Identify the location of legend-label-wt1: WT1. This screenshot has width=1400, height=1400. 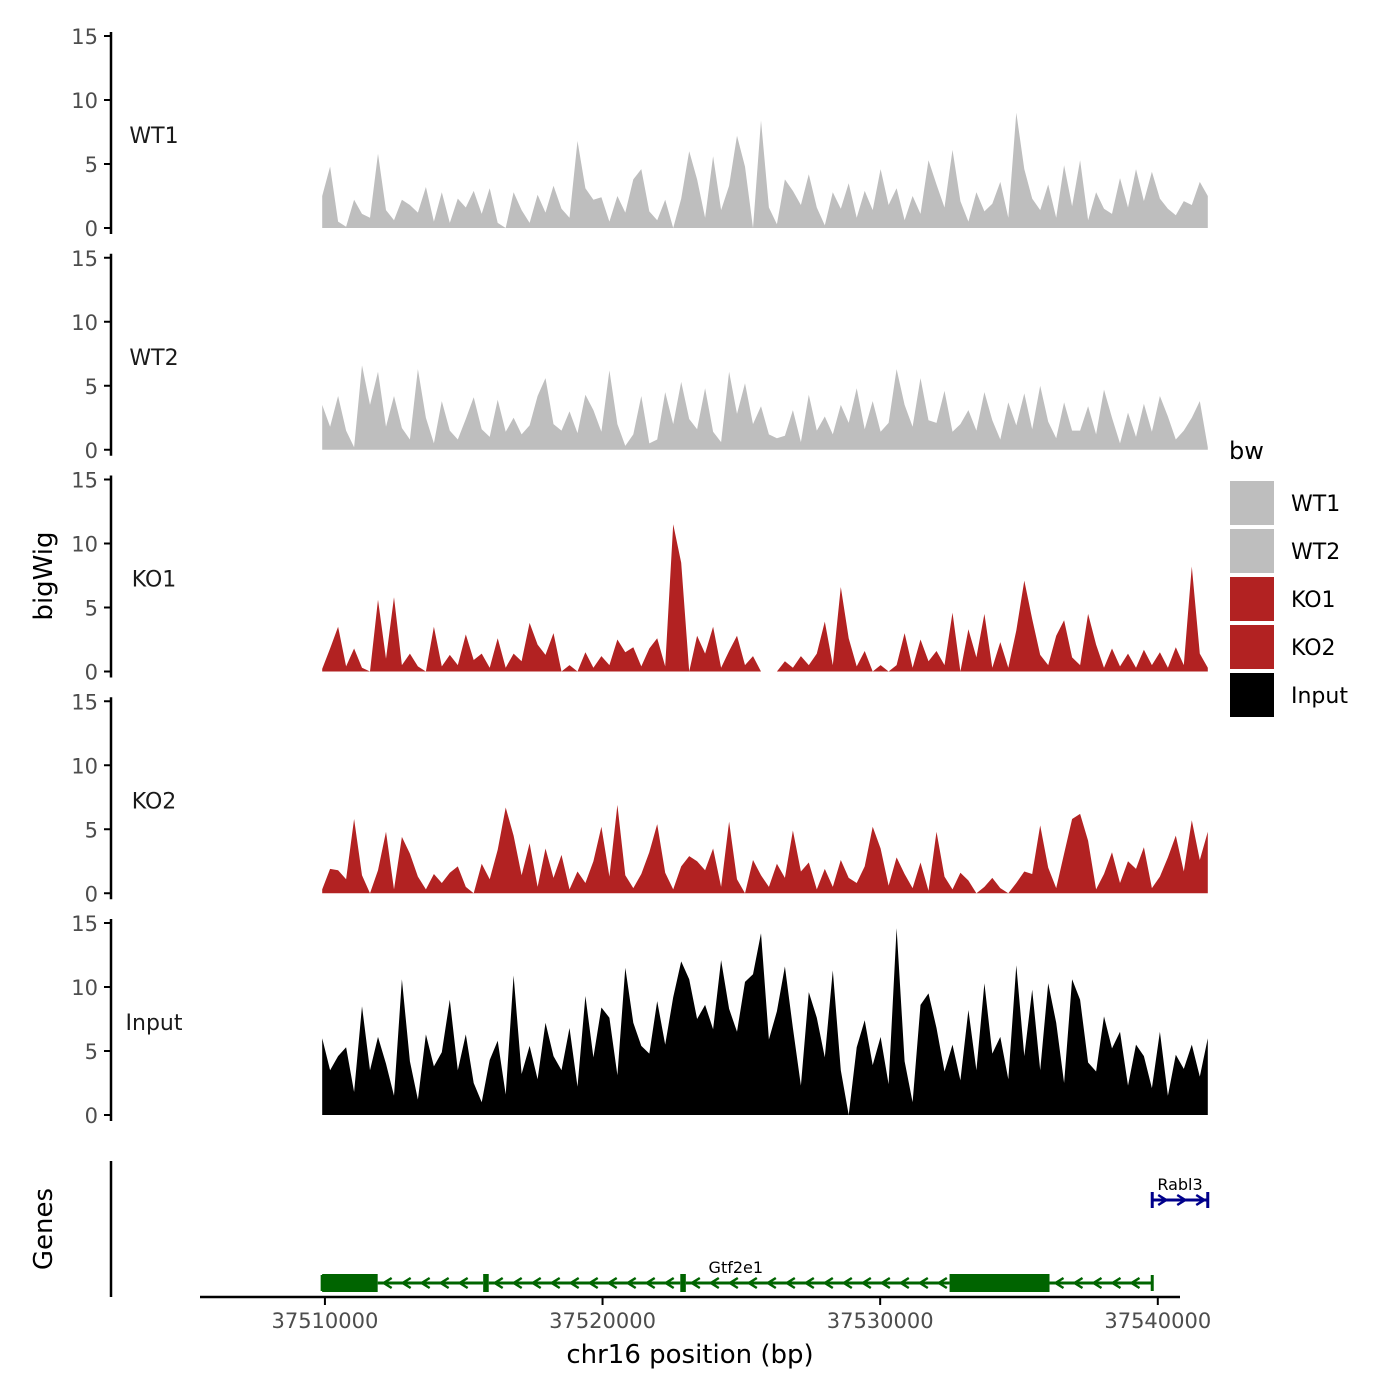
(1315, 504).